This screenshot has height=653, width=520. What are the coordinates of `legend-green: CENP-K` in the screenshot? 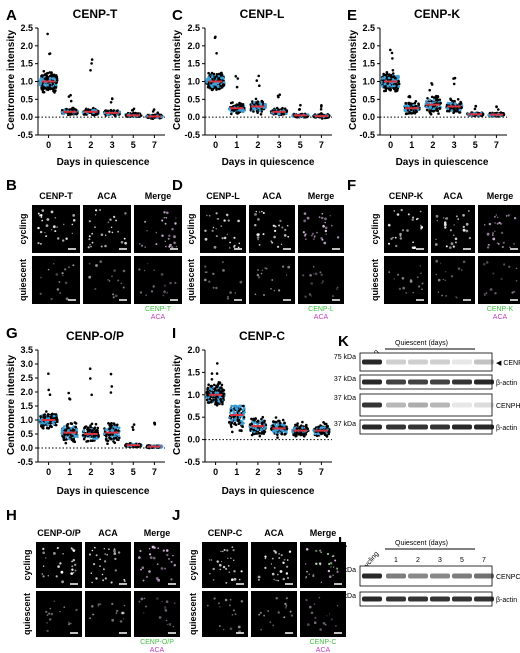 It's located at (500, 309).